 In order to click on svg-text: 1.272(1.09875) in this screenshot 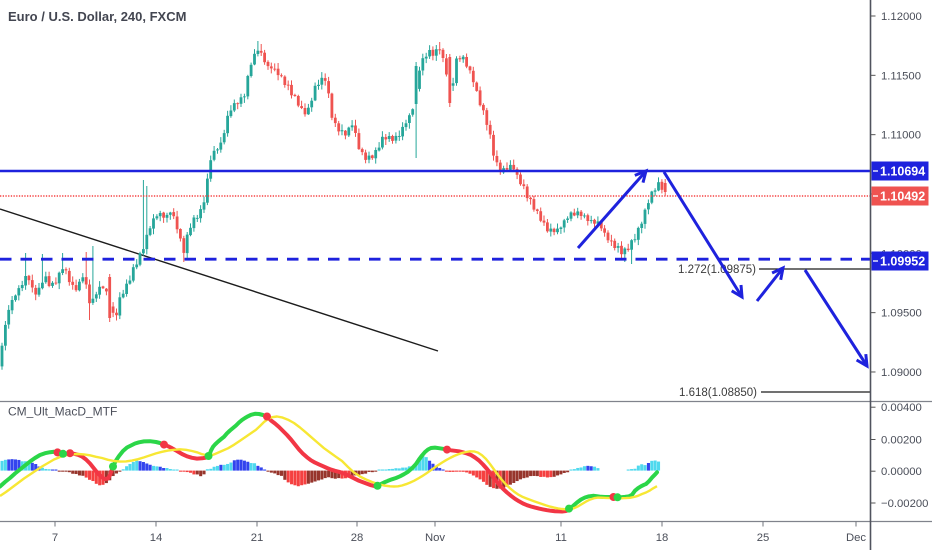, I will do `click(717, 270)`.